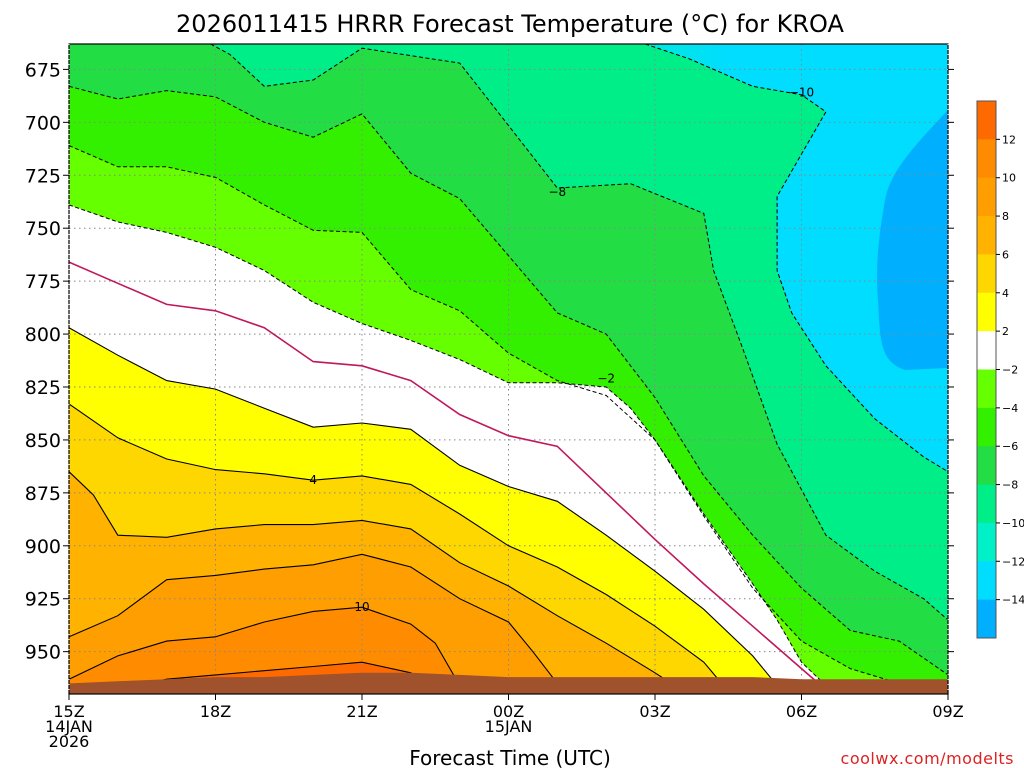 This screenshot has height=768, width=1024. I want to click on y-tick-label: 825, so click(43, 388).